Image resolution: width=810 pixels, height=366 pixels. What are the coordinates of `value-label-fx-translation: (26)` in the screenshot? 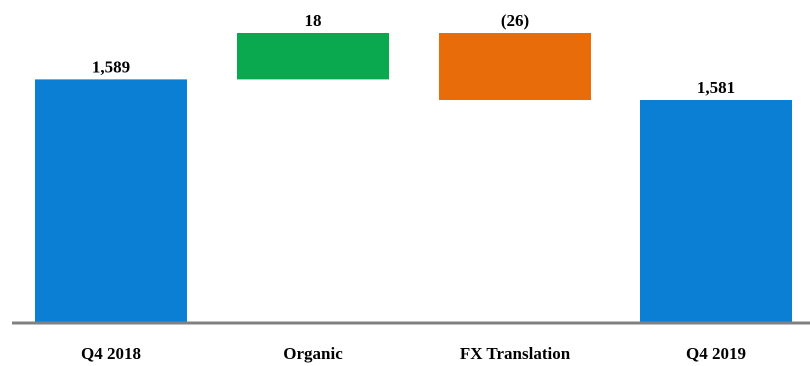 It's located at (515, 20).